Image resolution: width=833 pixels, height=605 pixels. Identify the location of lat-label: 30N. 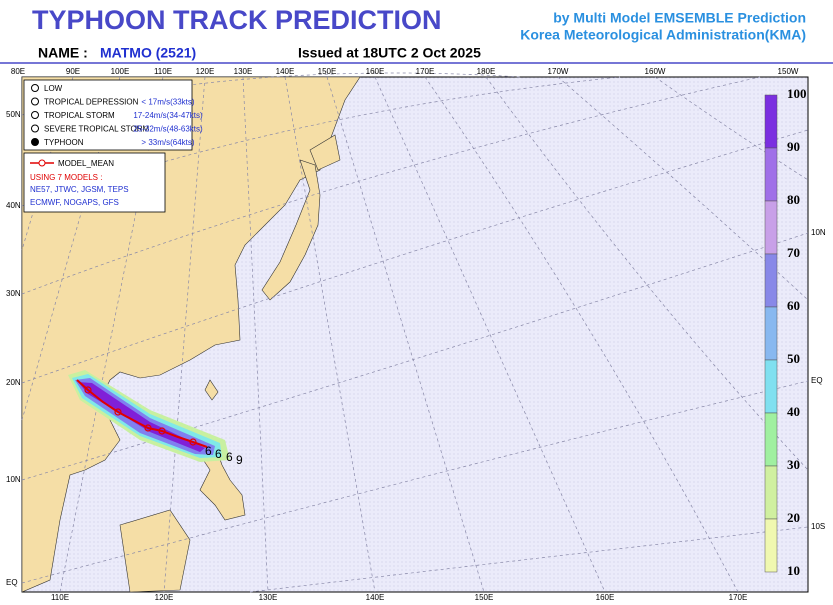
(13, 293).